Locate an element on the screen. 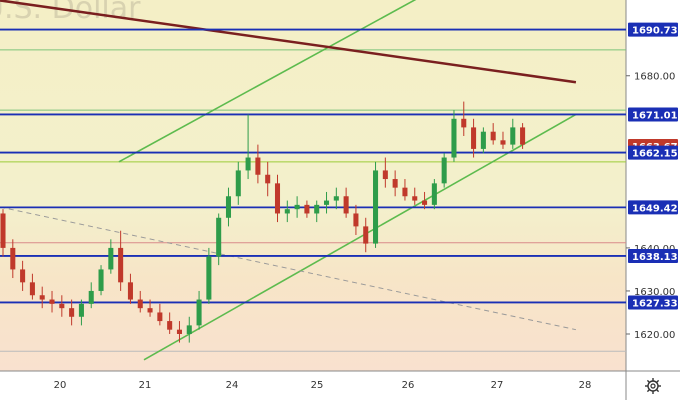 This screenshot has height=400, width=680. svg-text: 1638.13 is located at coordinates (655, 257).